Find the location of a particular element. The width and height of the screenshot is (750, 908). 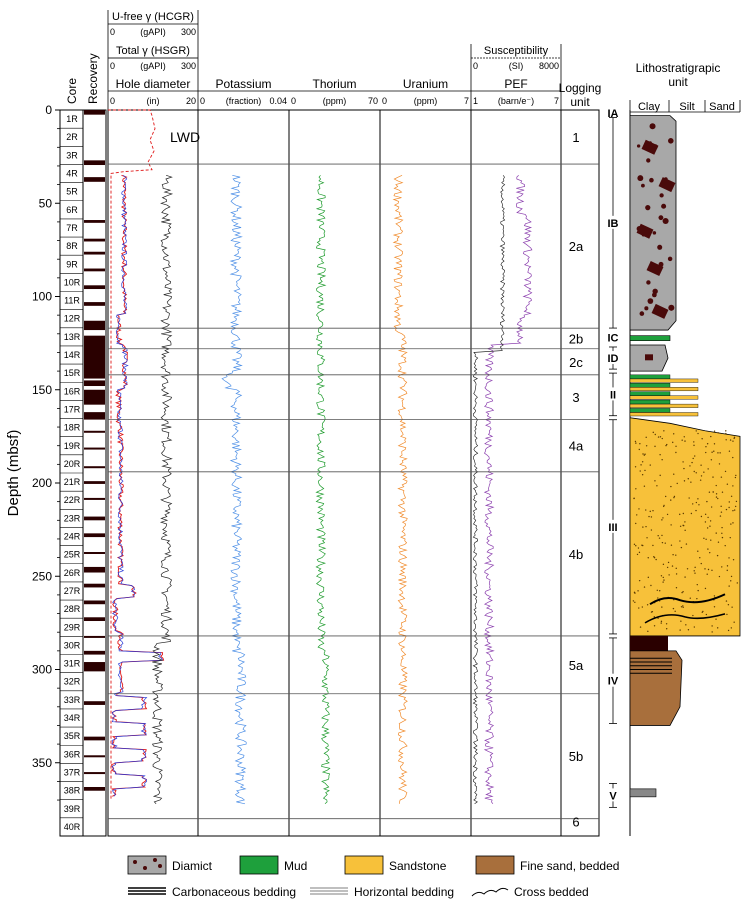

depth-tick-label: 50 is located at coordinates (46, 203).